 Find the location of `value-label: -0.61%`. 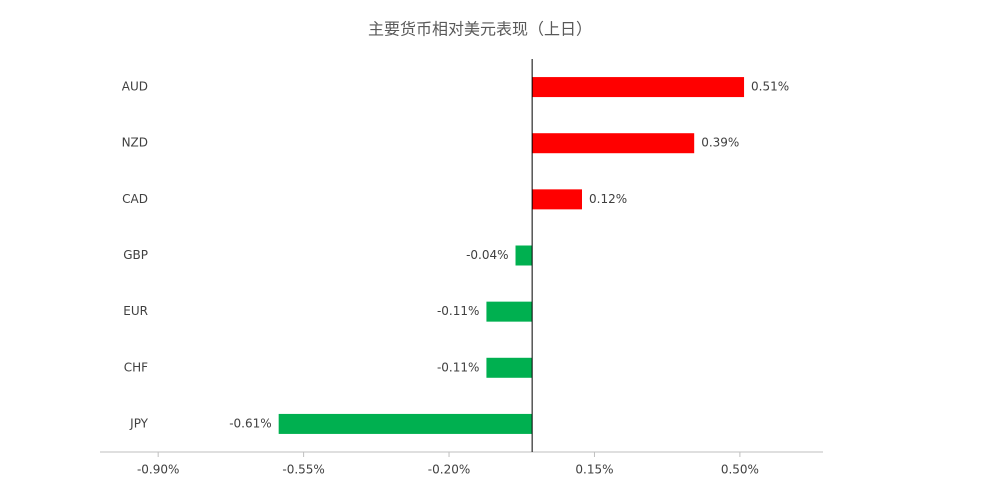

value-label: -0.61% is located at coordinates (250, 423).